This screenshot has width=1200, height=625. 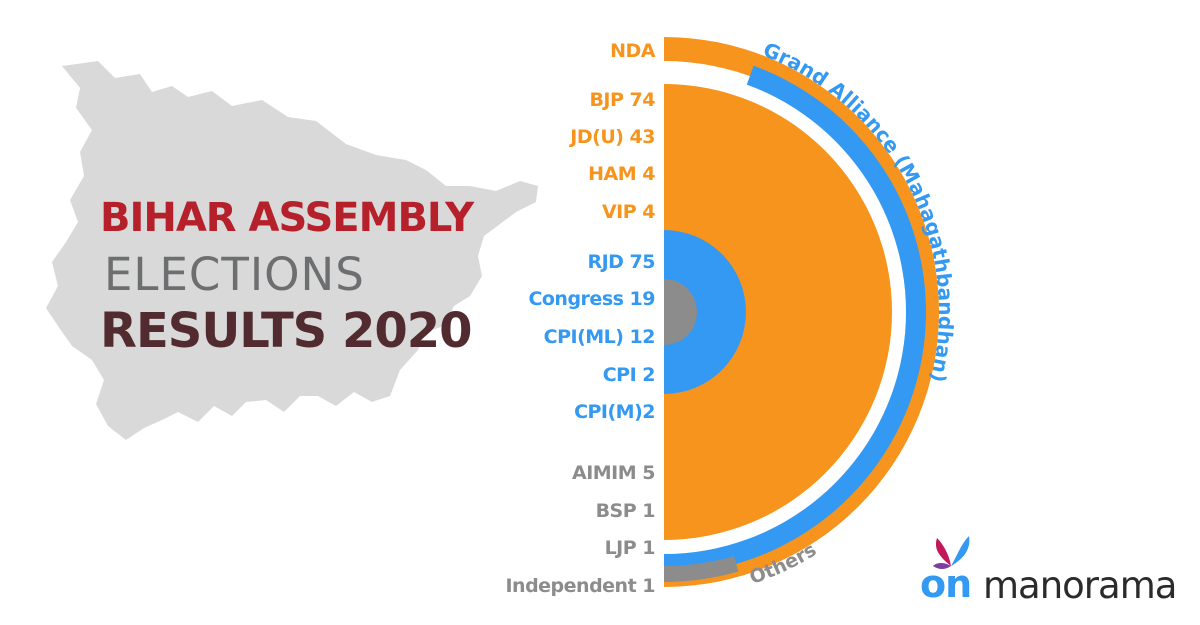 I want to click on party-label-ham: HAM 4, so click(x=621, y=174).